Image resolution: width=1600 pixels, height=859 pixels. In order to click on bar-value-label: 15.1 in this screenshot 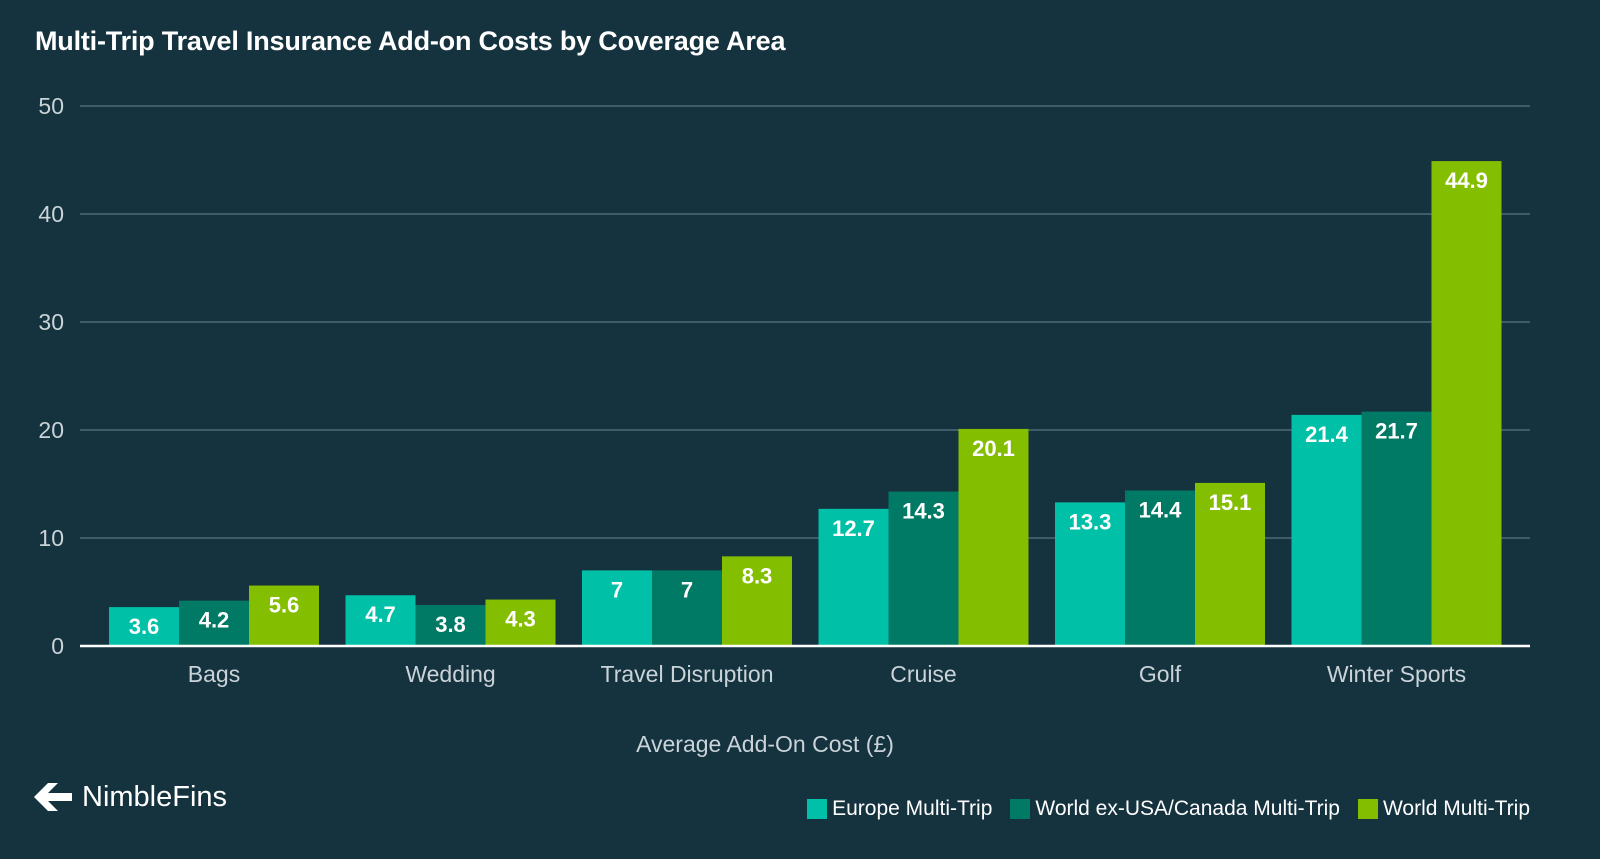, I will do `click(1230, 502)`.